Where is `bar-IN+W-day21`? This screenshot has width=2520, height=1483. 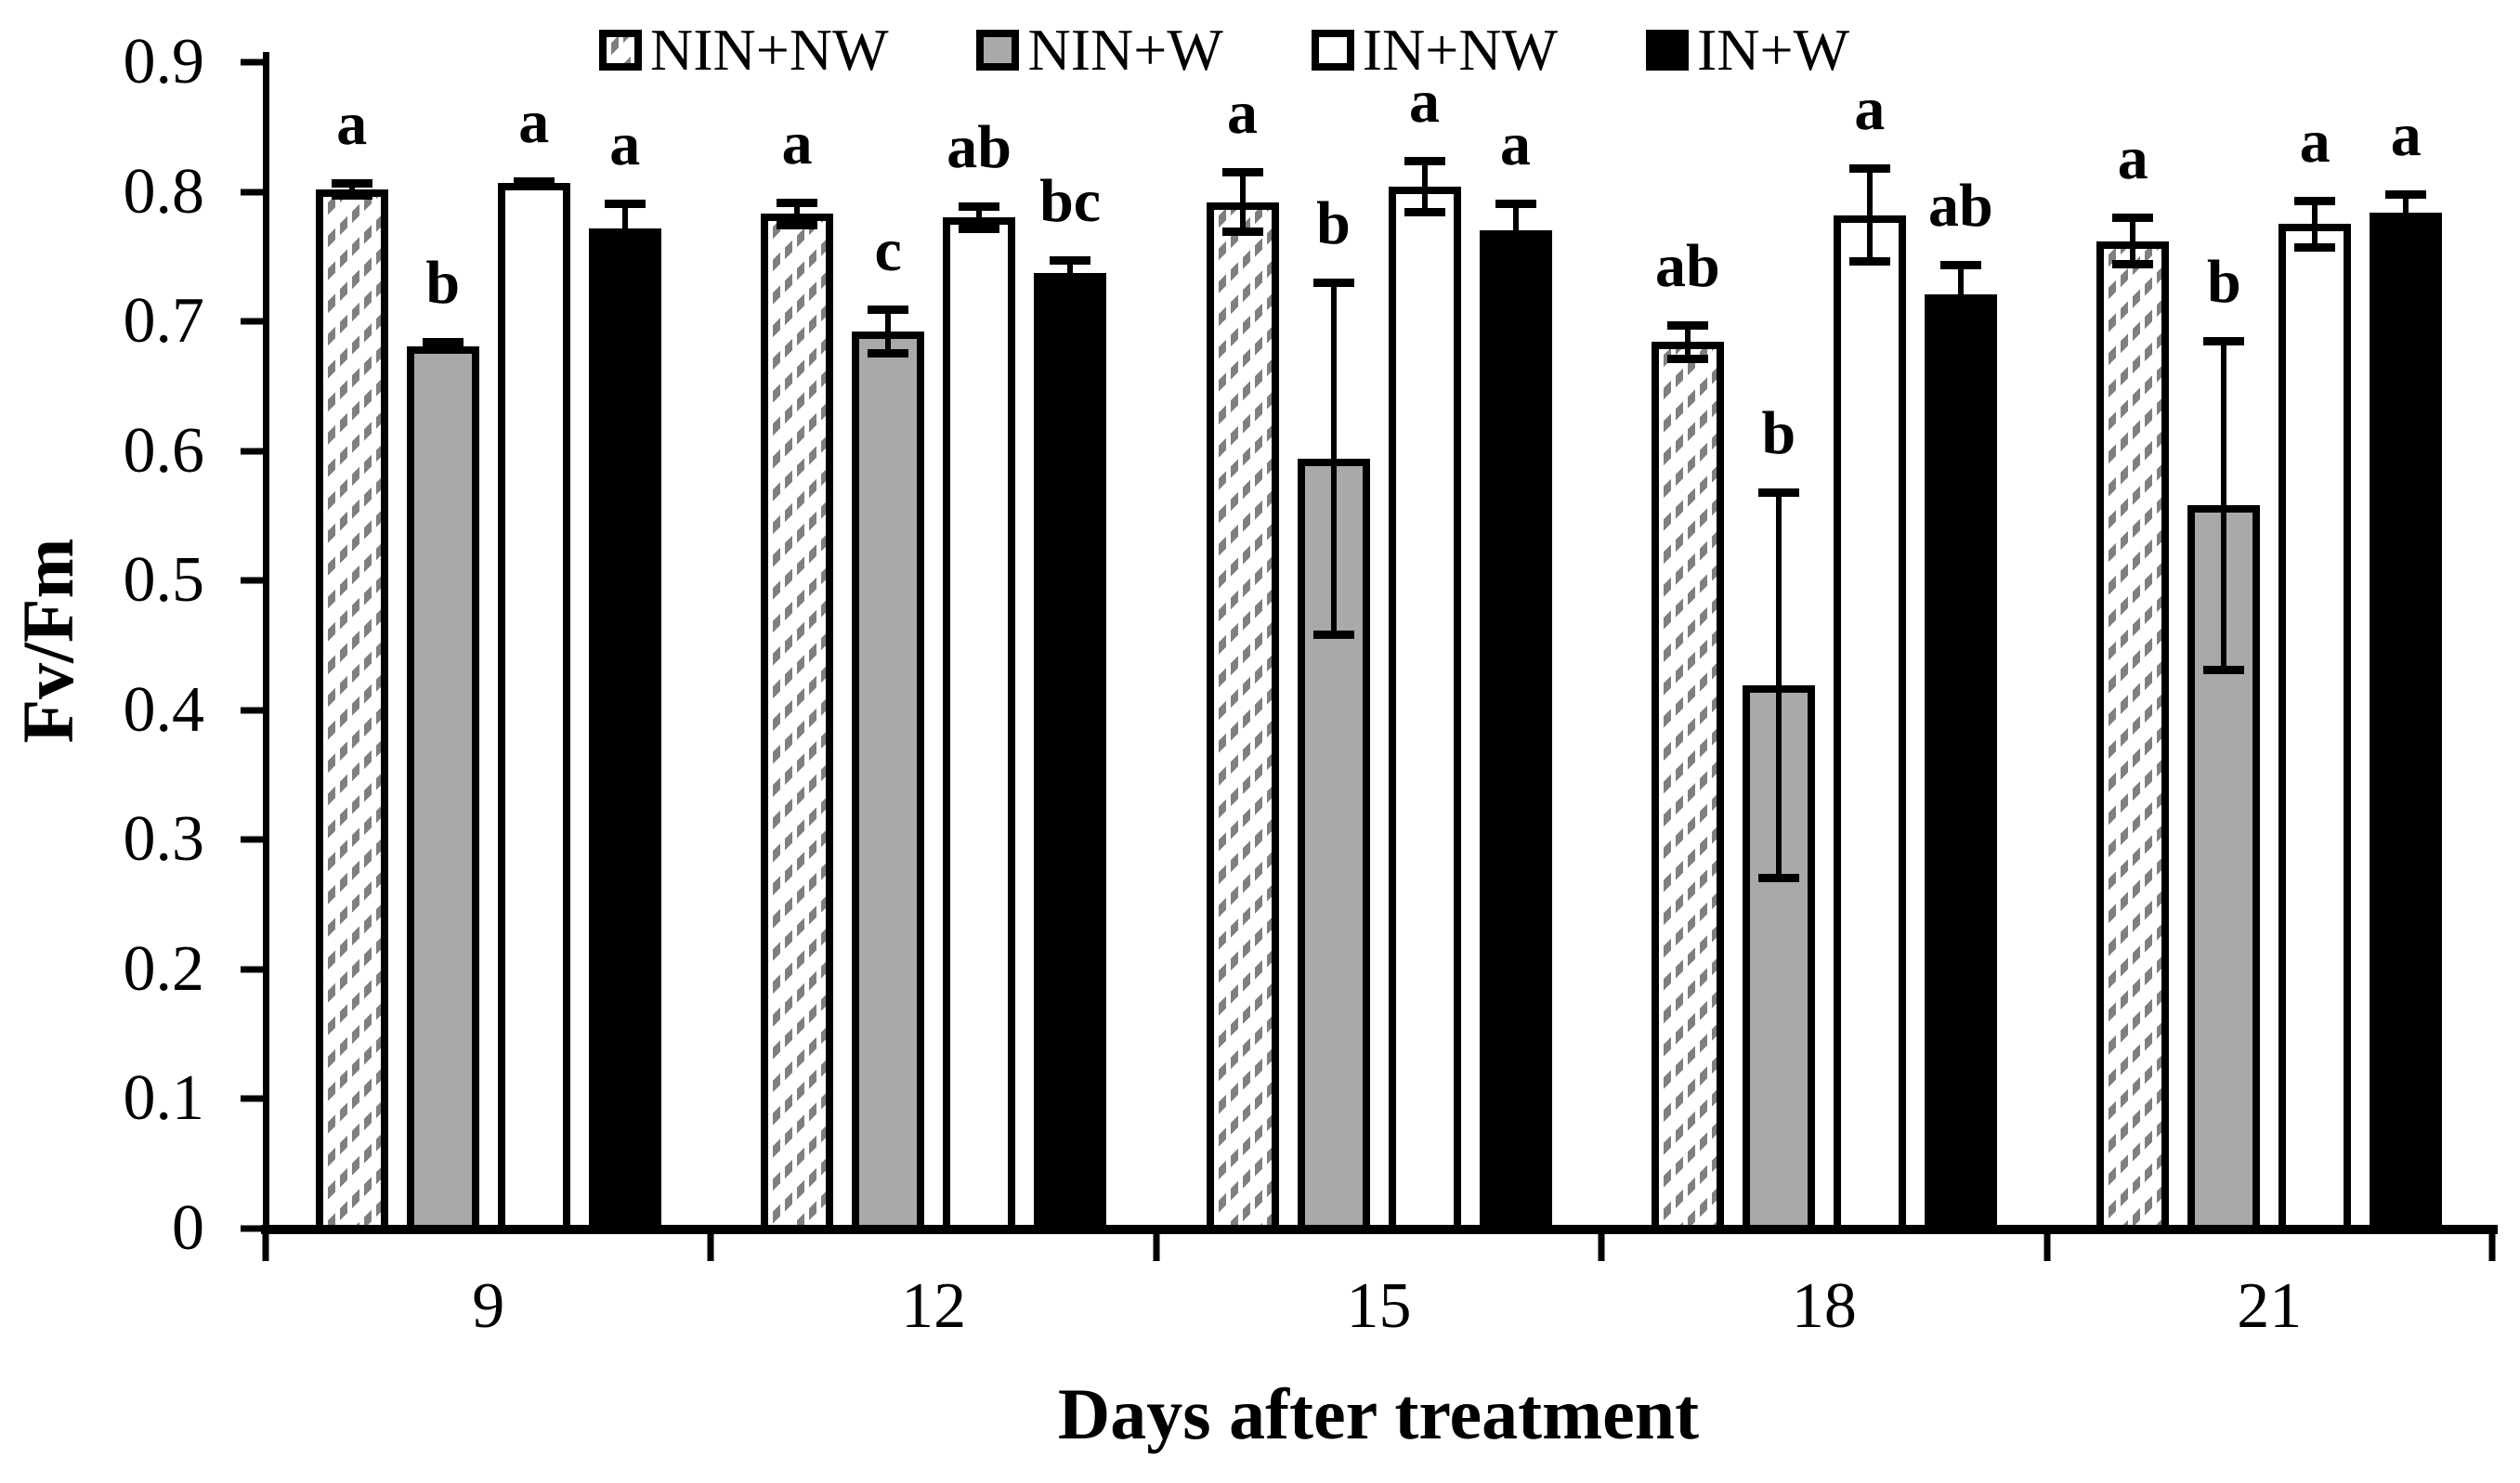 bar-IN+W-day21 is located at coordinates (2406, 723).